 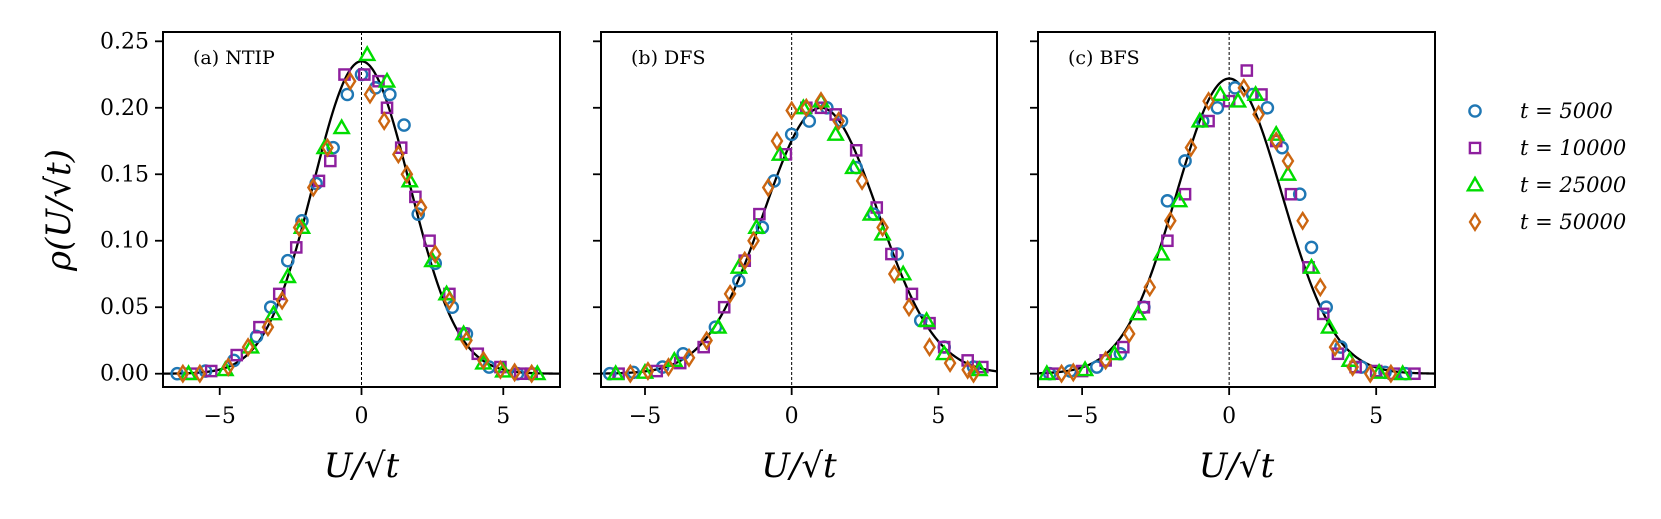 I want to click on y-axis-label: ρ(U/√t), so click(x=59, y=210).